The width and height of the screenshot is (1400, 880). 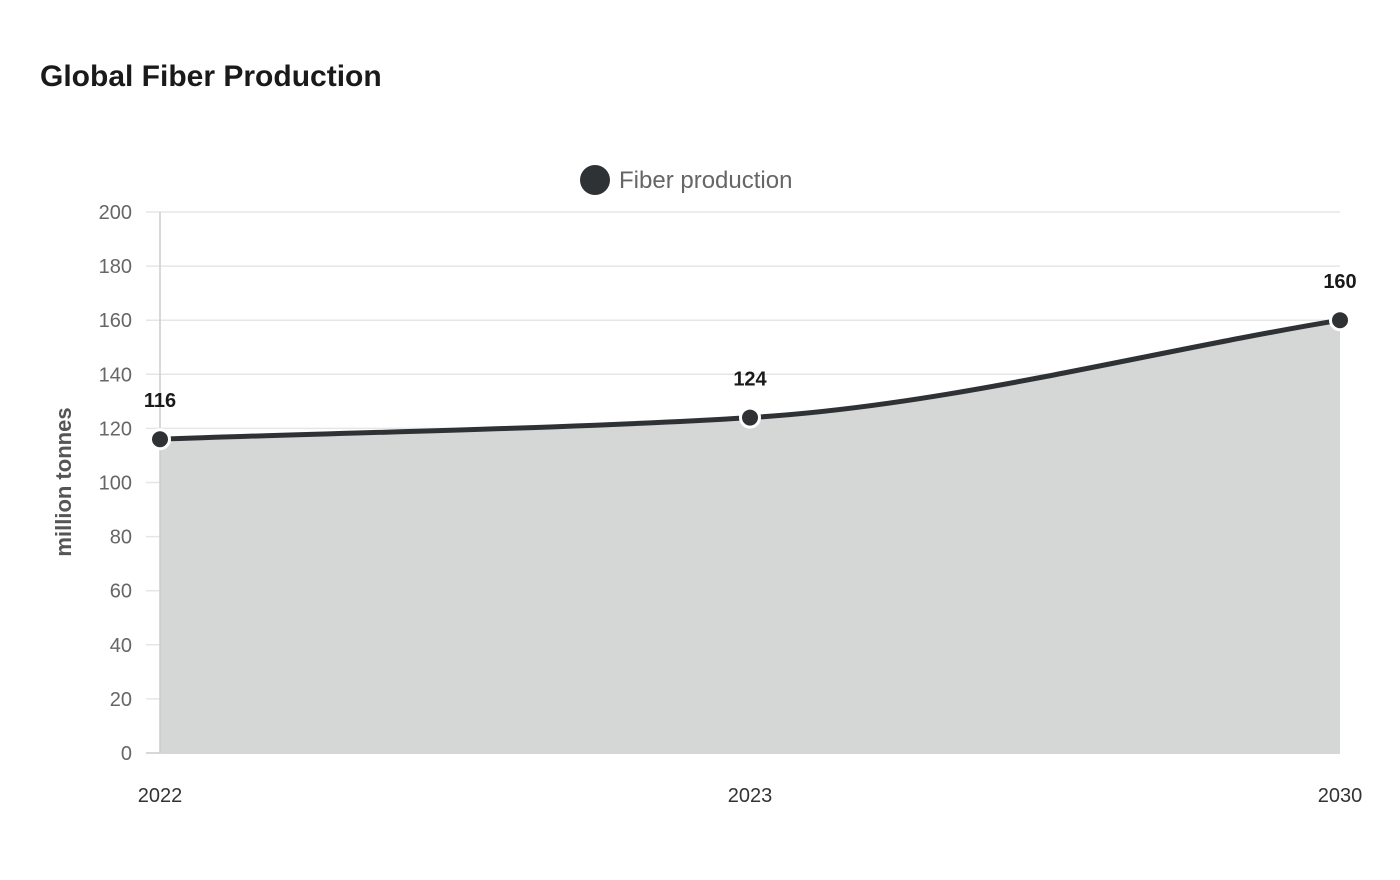 I want to click on x-tick-label: 2030, so click(x=1340, y=796).